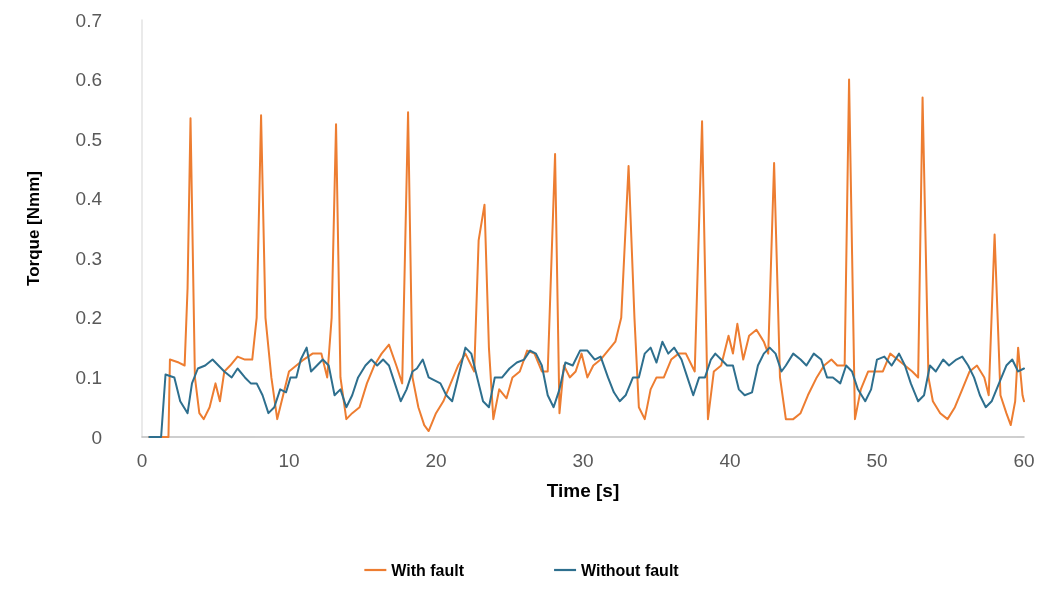  What do you see at coordinates (96, 437) in the screenshot?
I see `y-tick-label: 0` at bounding box center [96, 437].